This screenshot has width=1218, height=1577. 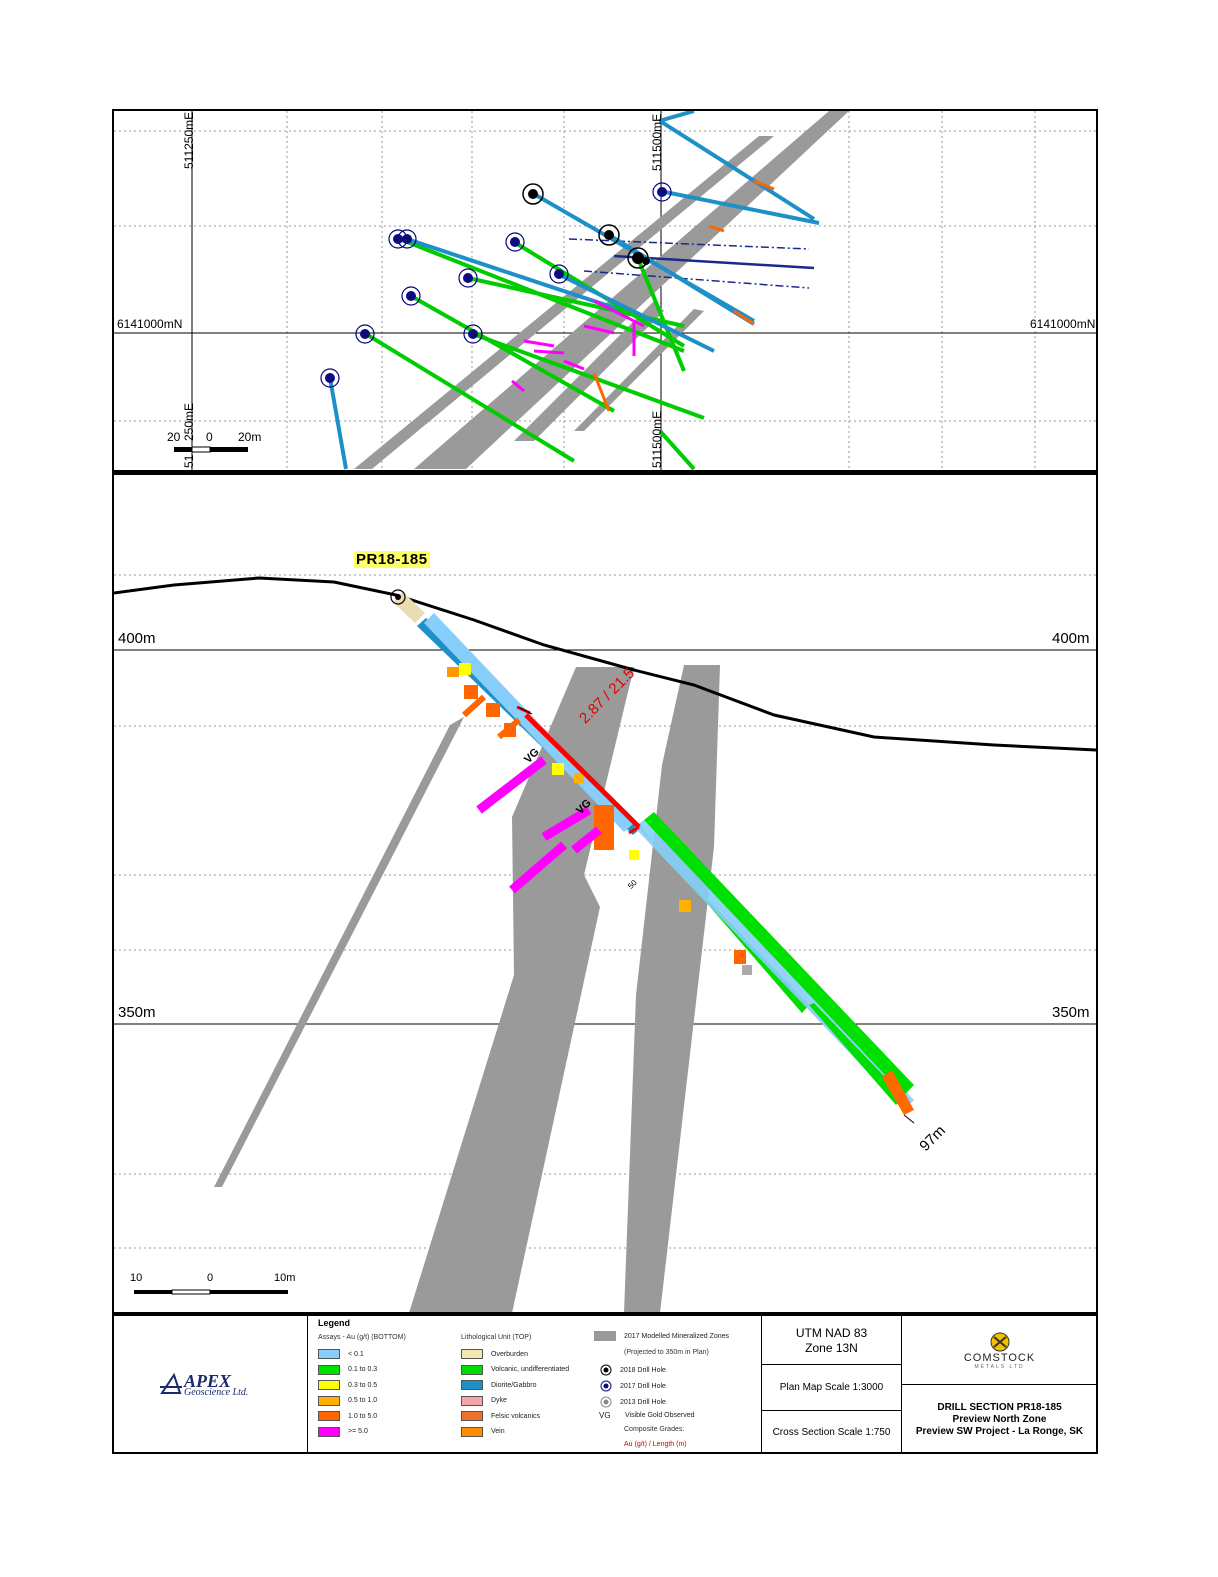 What do you see at coordinates (358, 1431) in the screenshot?
I see `assay-label: >= 5.0` at bounding box center [358, 1431].